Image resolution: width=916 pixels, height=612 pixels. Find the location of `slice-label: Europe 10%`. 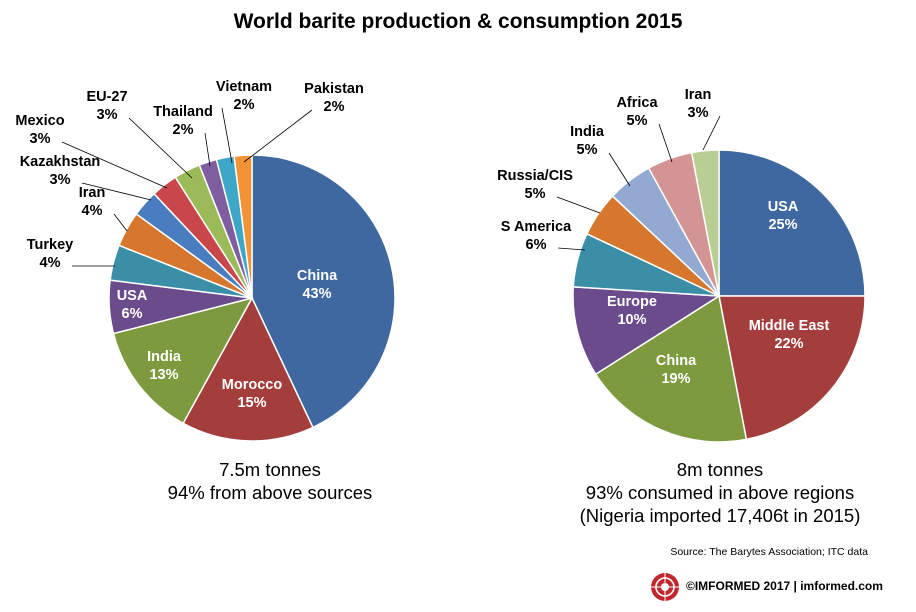

slice-label: Europe 10% is located at coordinates (632, 311).